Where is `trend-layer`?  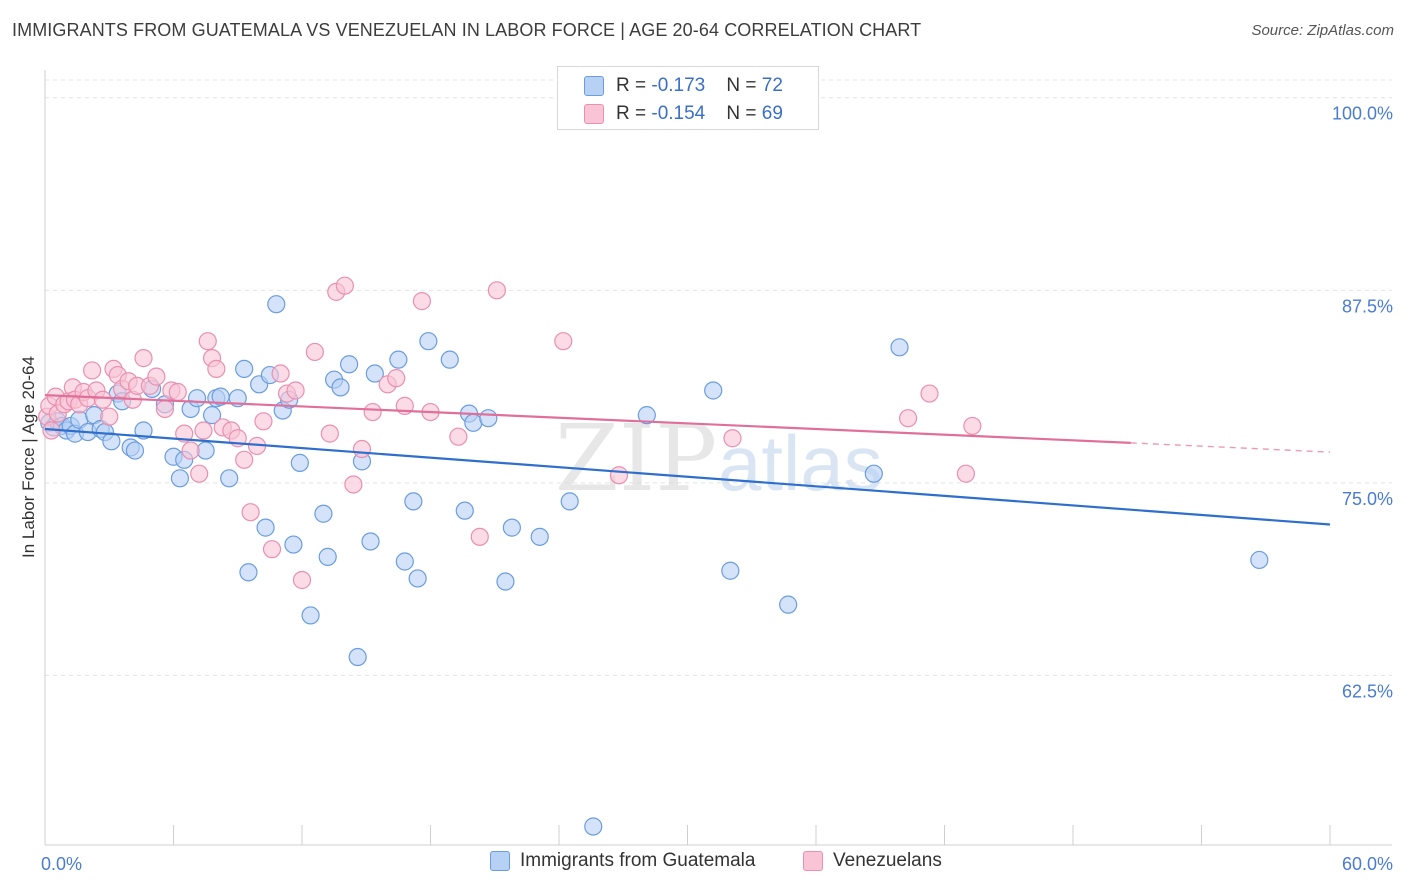
trend-layer is located at coordinates (687, 460).